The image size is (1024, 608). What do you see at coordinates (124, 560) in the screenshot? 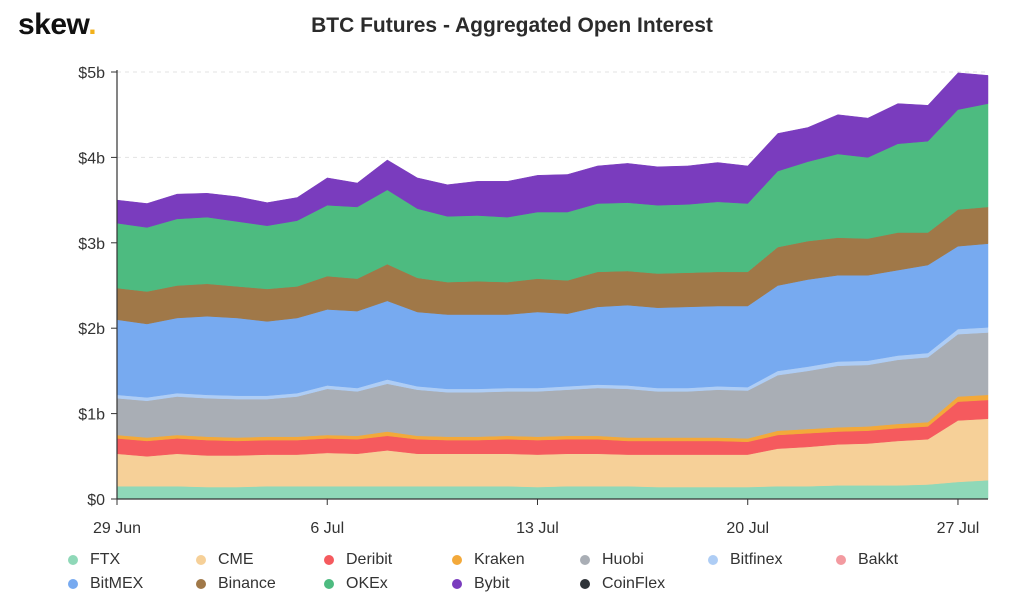
I see `legend-item-ftx: FTX` at bounding box center [124, 560].